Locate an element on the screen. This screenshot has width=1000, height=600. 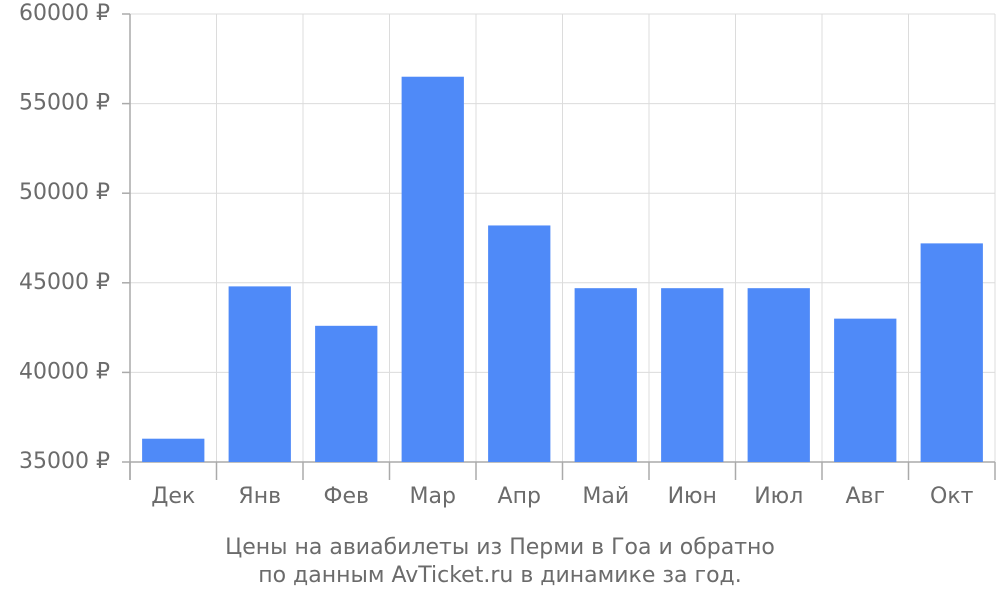
y-tick-label: 45000 ₽ is located at coordinates (64, 282).